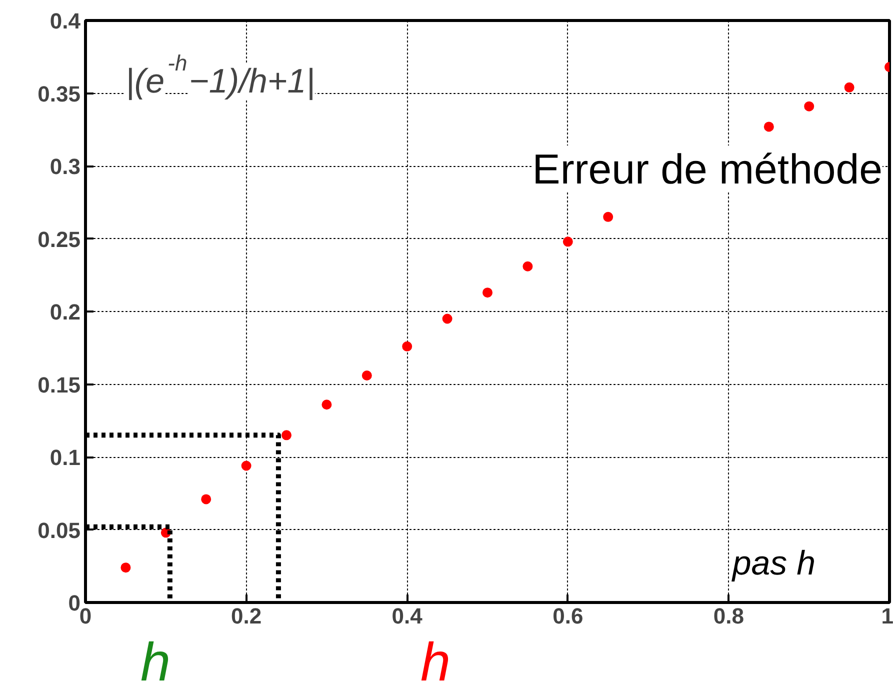 The width and height of the screenshot is (893, 690). Describe the element at coordinates (65, 312) in the screenshot. I see `y-tick-label: 0.2` at that location.